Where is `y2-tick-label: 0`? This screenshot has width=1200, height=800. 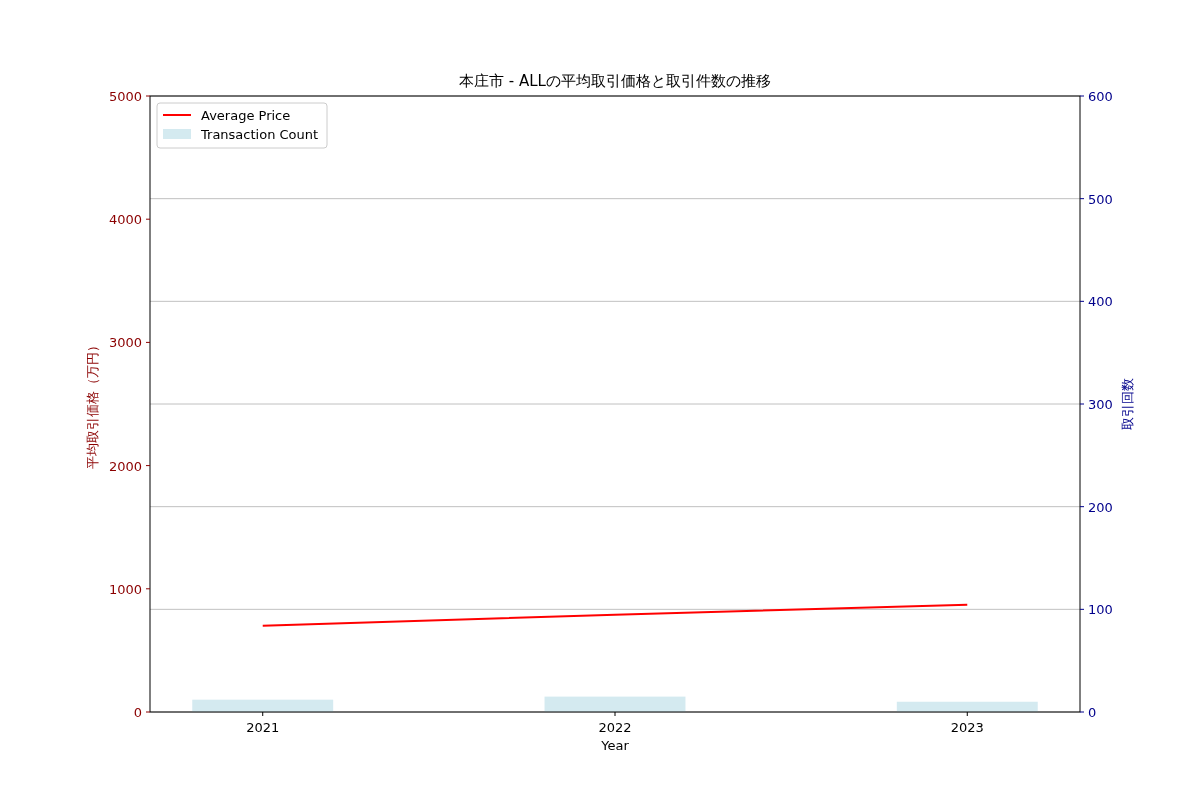 y2-tick-label: 0 is located at coordinates (1092, 712).